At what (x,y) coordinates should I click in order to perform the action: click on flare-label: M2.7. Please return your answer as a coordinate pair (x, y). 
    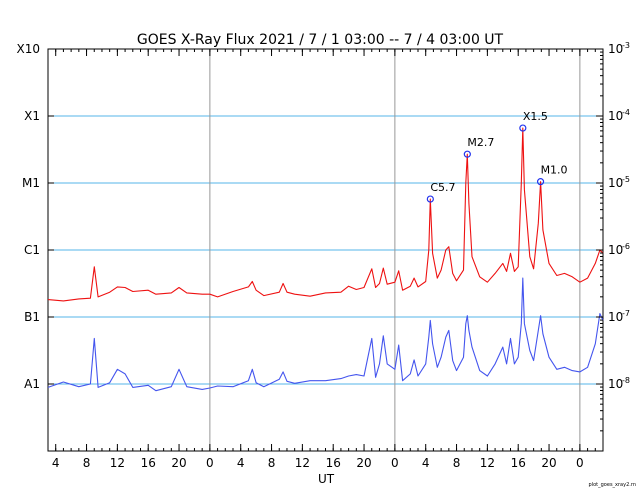
    Looking at the image, I should click on (480, 142).